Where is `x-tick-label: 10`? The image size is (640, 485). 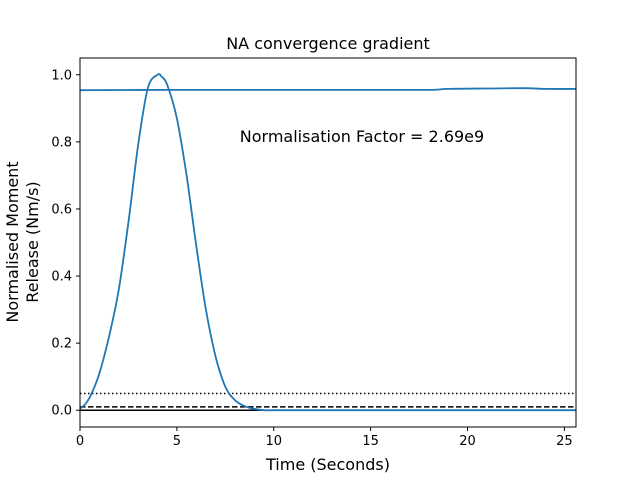 x-tick-label: 10 is located at coordinates (273, 441).